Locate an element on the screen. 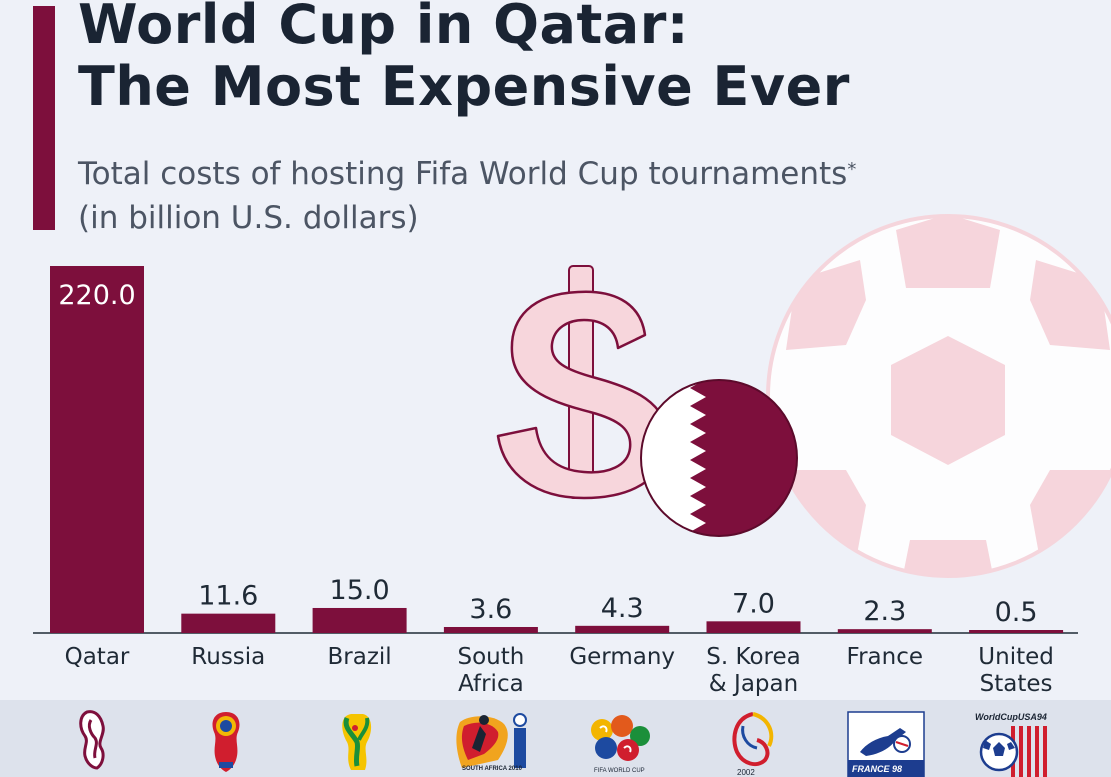 Image resolution: width=1111 pixels, height=777 pixels. category-label-south-africa-line-1: South is located at coordinates (490, 657).